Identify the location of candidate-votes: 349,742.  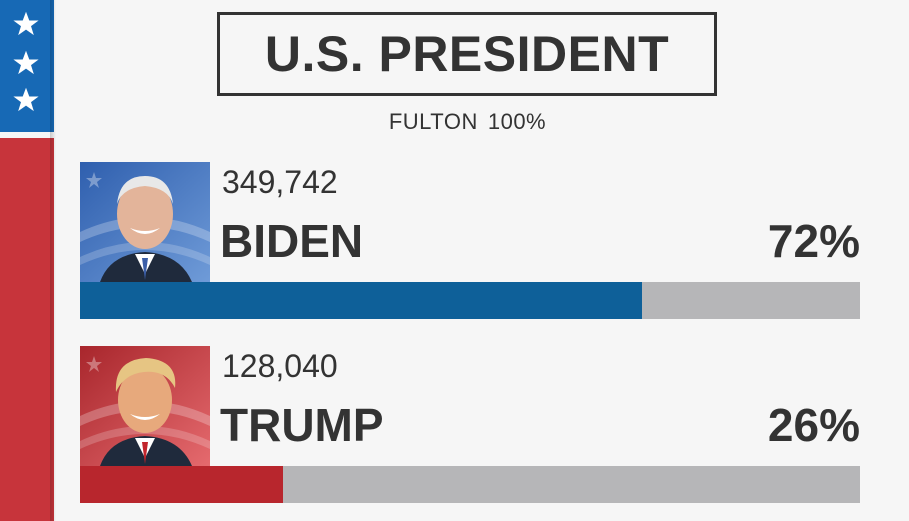
(280, 182).